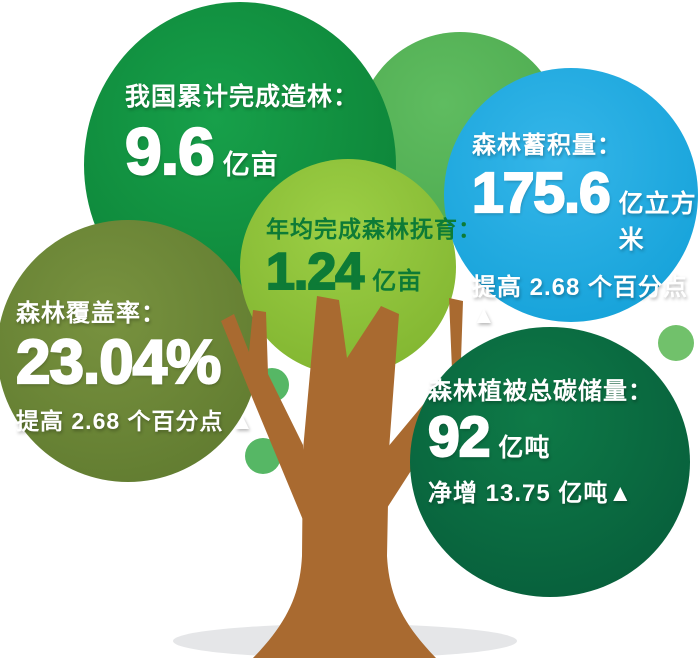  I want to click on coverage-value: 23.04%, so click(118, 363).